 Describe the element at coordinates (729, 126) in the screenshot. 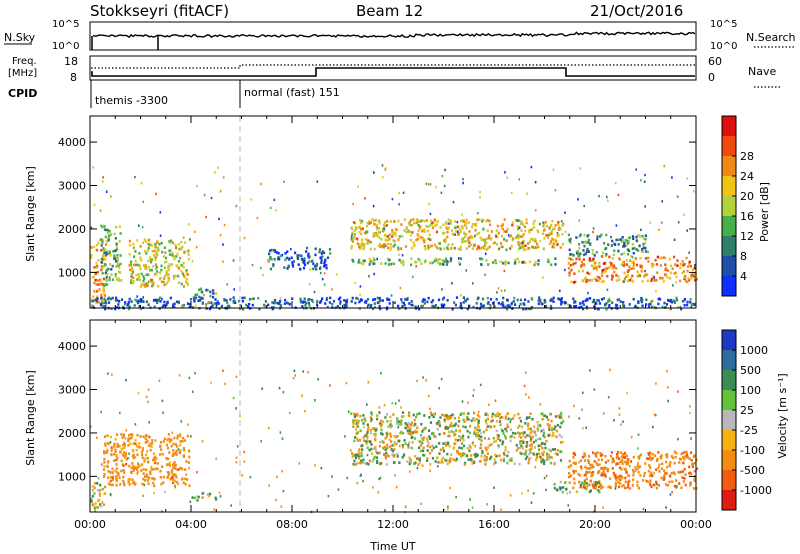

I see `colorbar-segment` at that location.